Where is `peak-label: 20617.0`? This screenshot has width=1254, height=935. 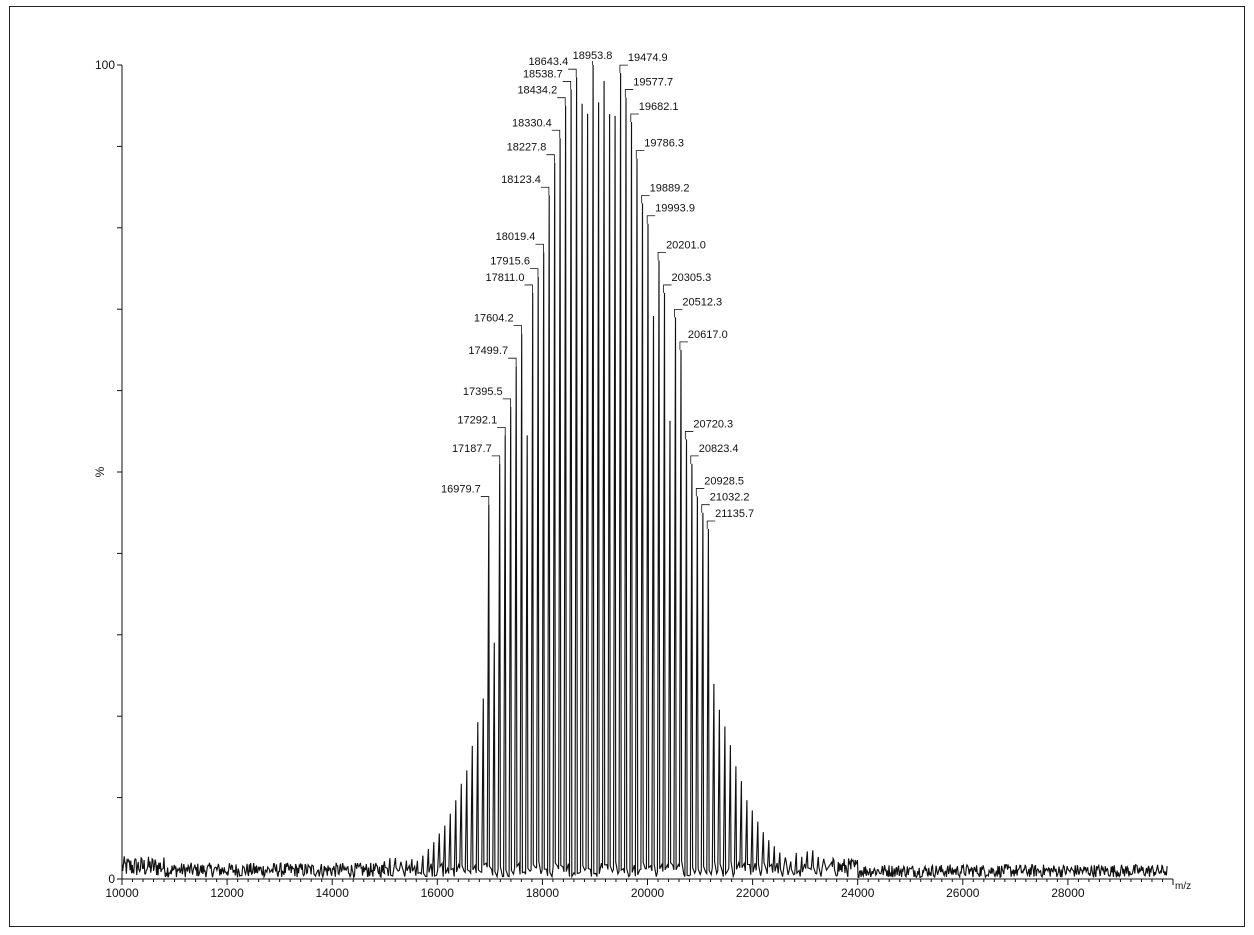
peak-label: 20617.0 is located at coordinates (708, 335).